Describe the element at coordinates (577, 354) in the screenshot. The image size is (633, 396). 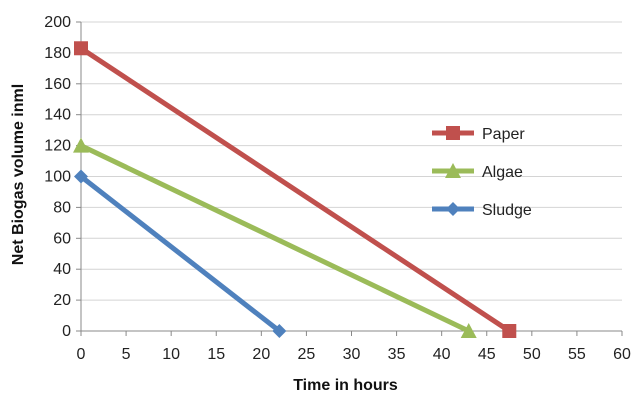
I see `x-tick-label: 55` at that location.